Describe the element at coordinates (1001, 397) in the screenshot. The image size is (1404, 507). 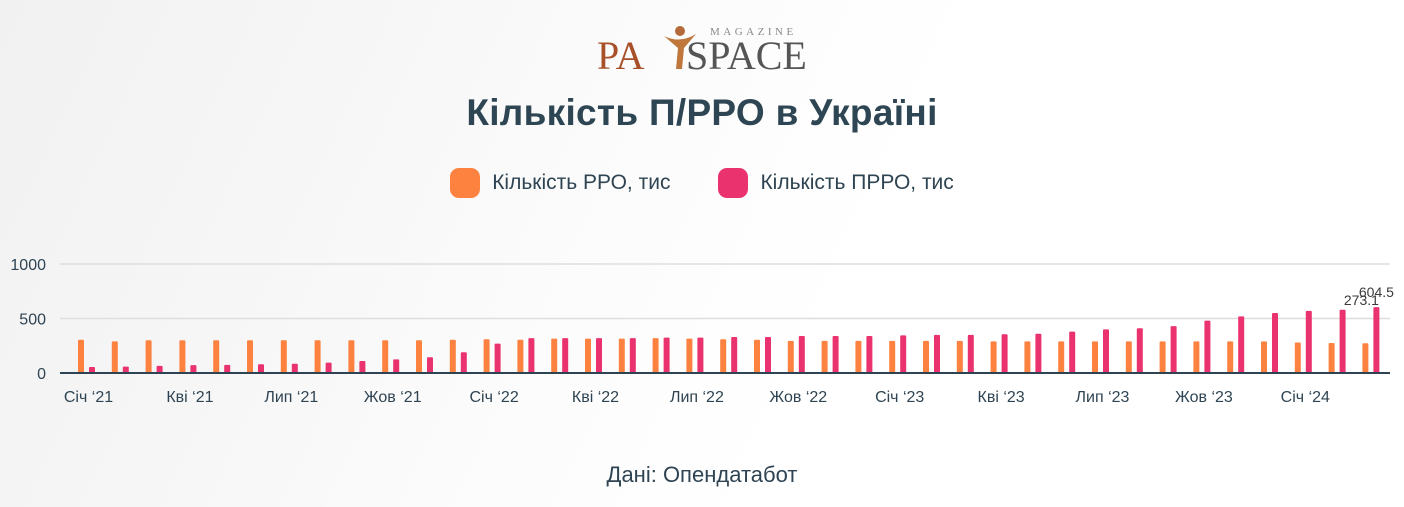
I see `x-tick-label-9: Кві ‘23` at that location.